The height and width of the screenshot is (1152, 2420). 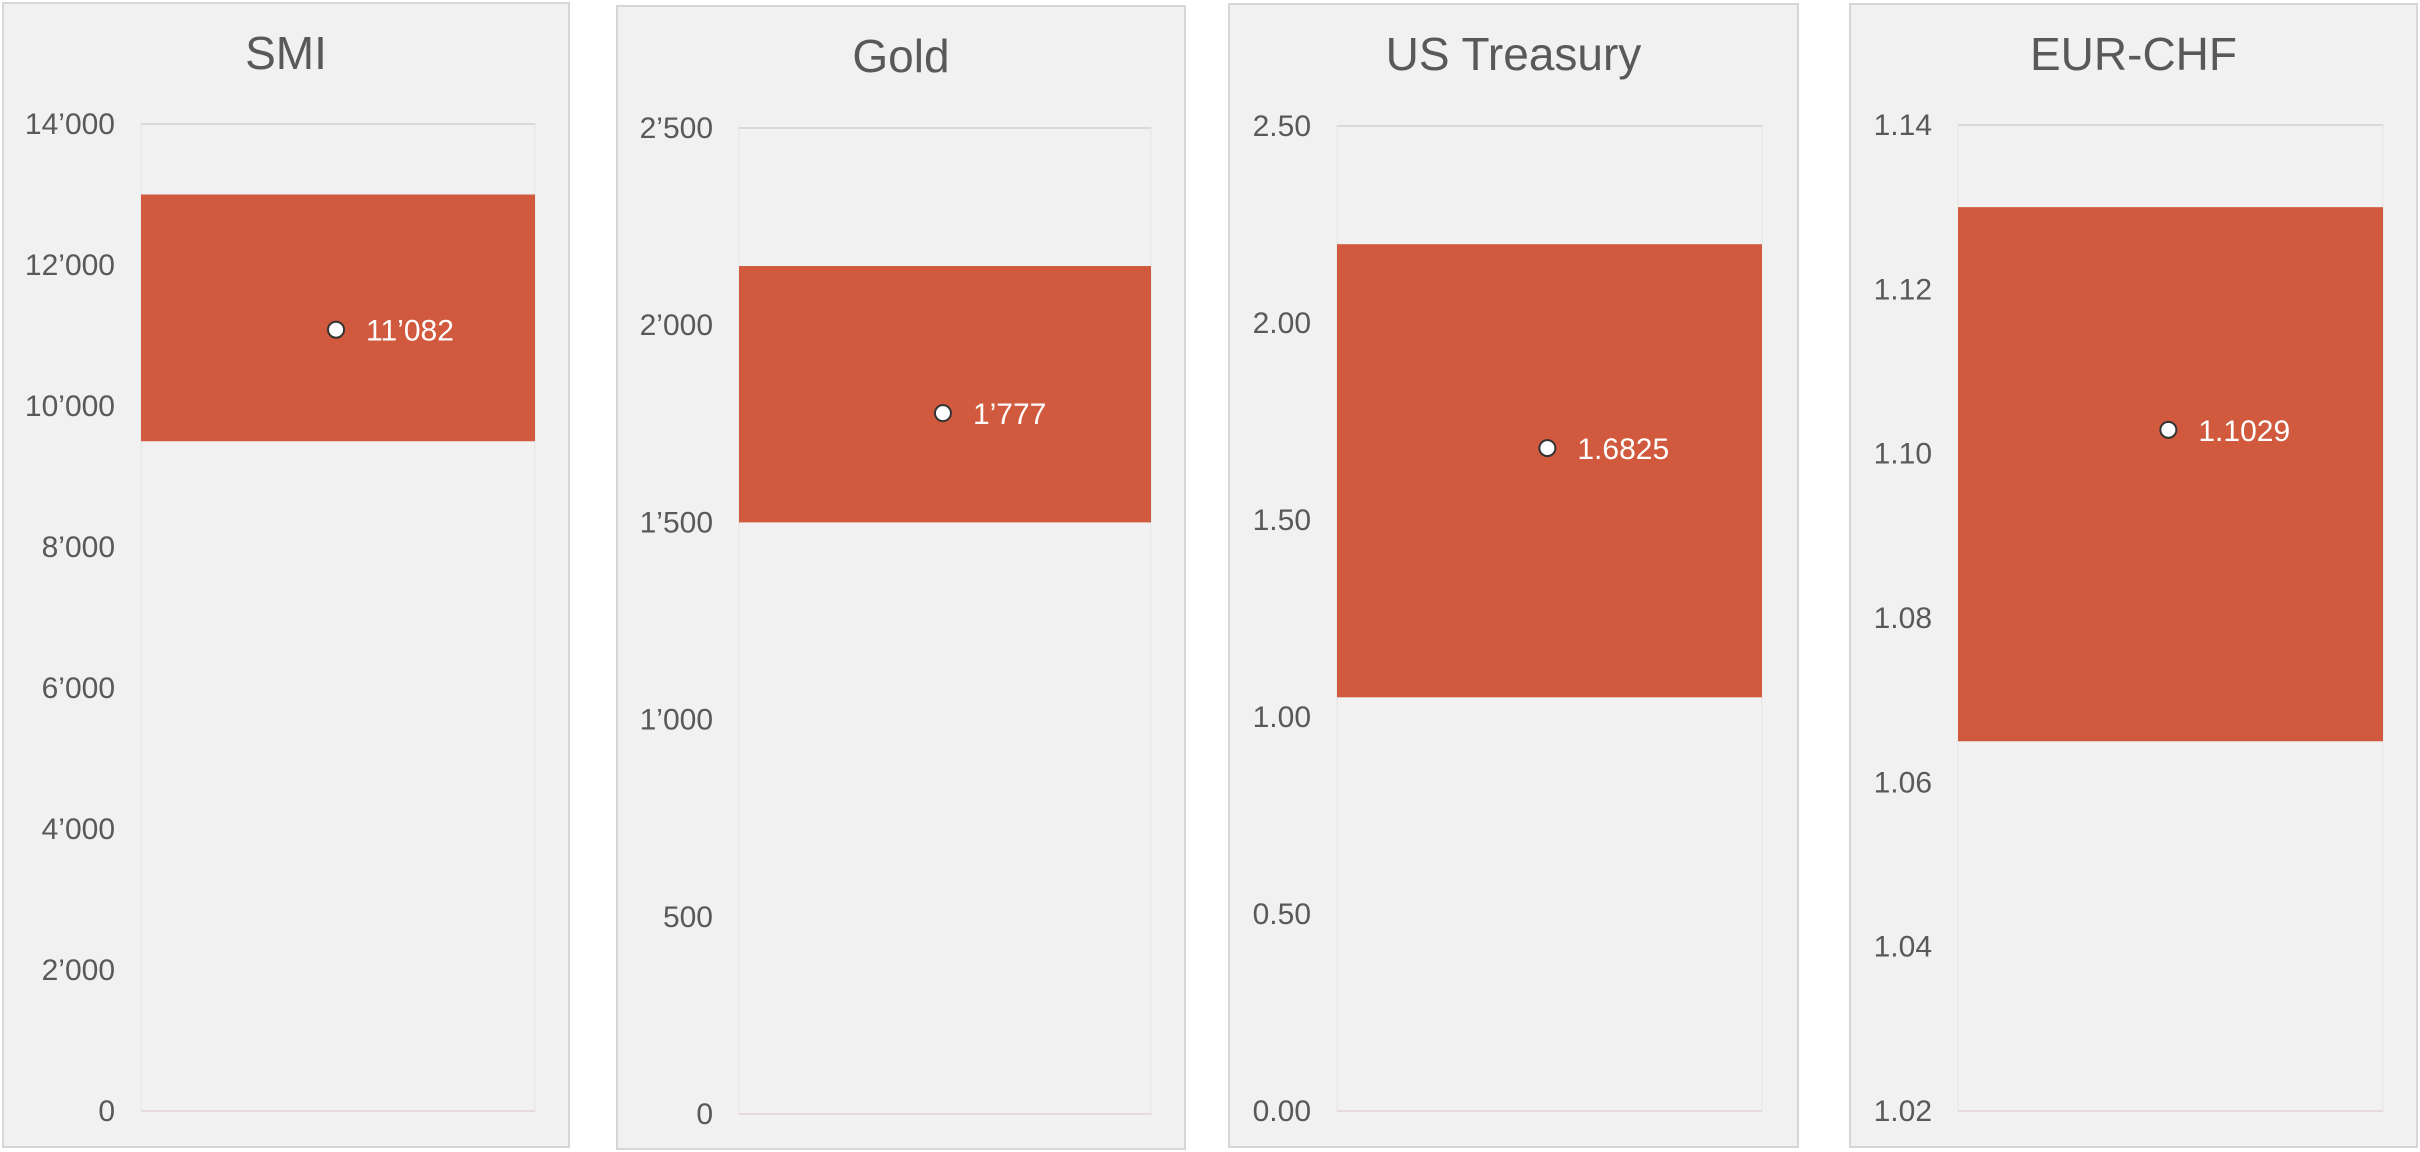 What do you see at coordinates (901, 56) in the screenshot?
I see `chart-title: Gold` at bounding box center [901, 56].